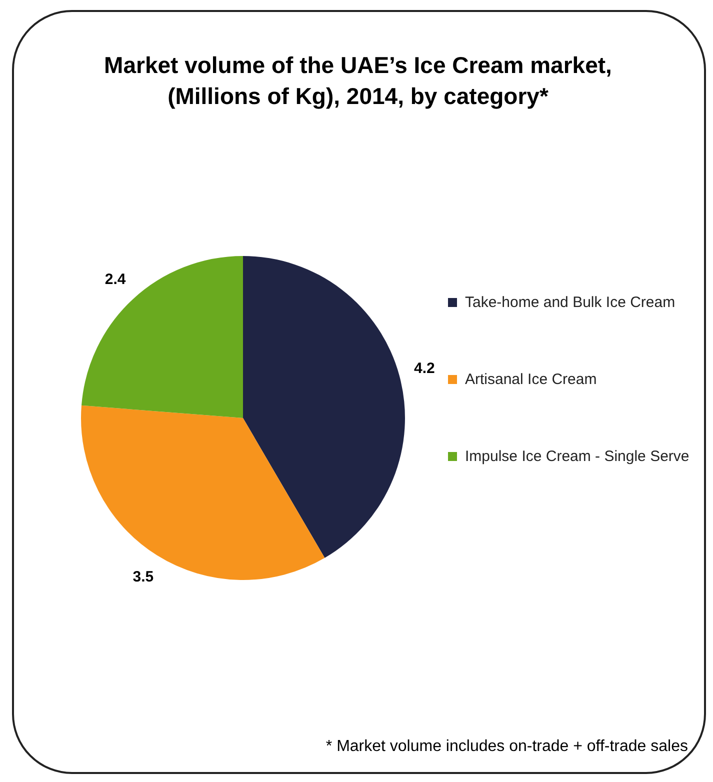 The width and height of the screenshot is (713, 782). What do you see at coordinates (115, 279) in the screenshot?
I see `data-label: 2.4` at bounding box center [115, 279].